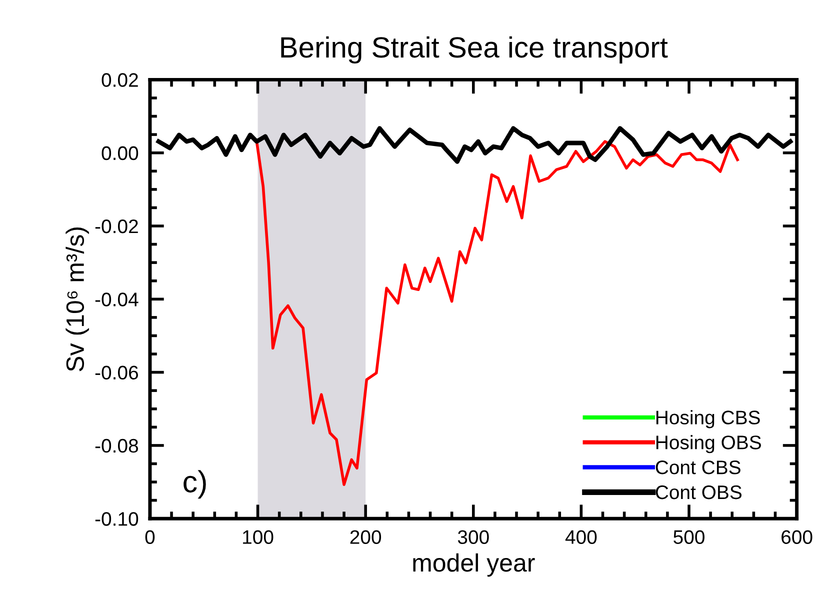 The image size is (824, 613). What do you see at coordinates (689, 537) in the screenshot?
I see `x-tick-label: 500` at bounding box center [689, 537].